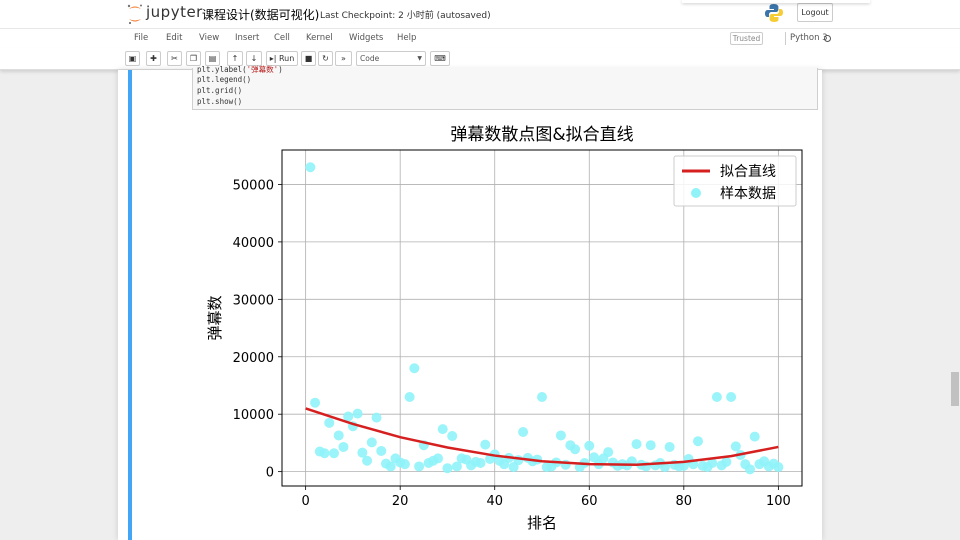  I want to click on fast-forward-icon: », so click(343, 58).